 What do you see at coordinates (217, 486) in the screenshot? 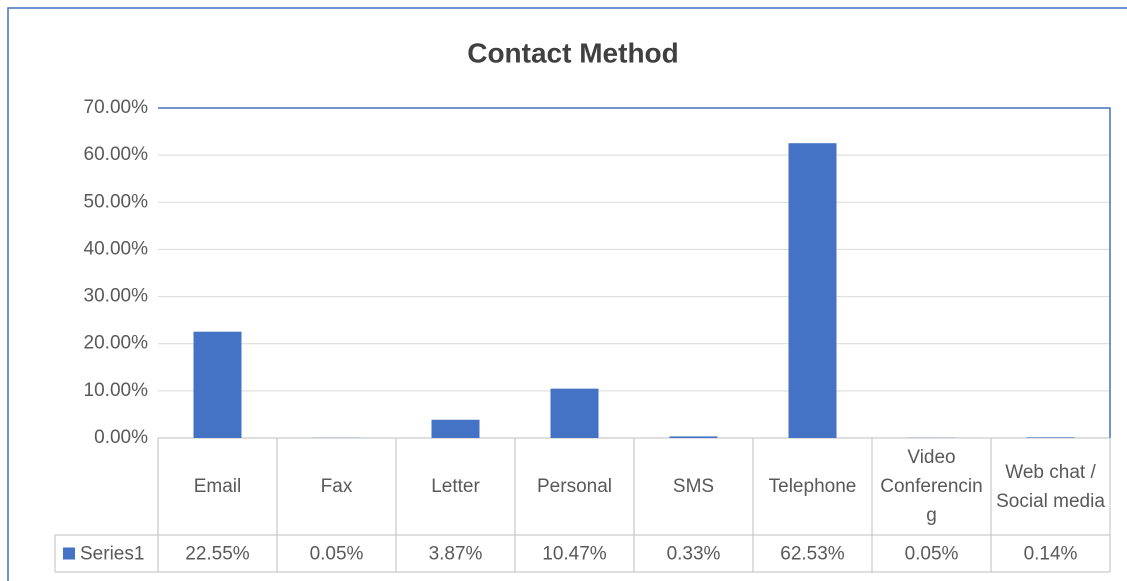
I see `x-tick-label: Email` at bounding box center [217, 486].